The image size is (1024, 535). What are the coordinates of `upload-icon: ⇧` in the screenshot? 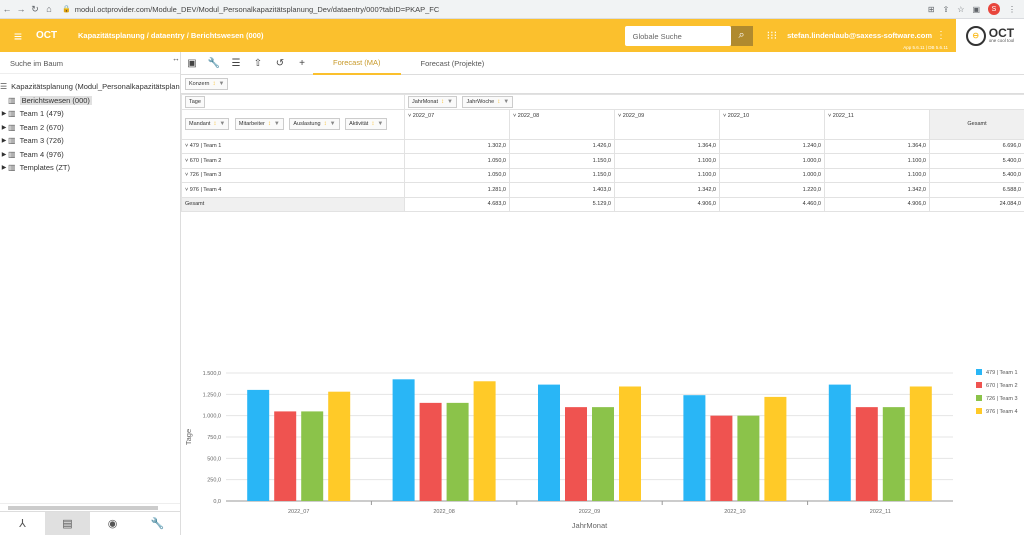 It's located at (258, 63).